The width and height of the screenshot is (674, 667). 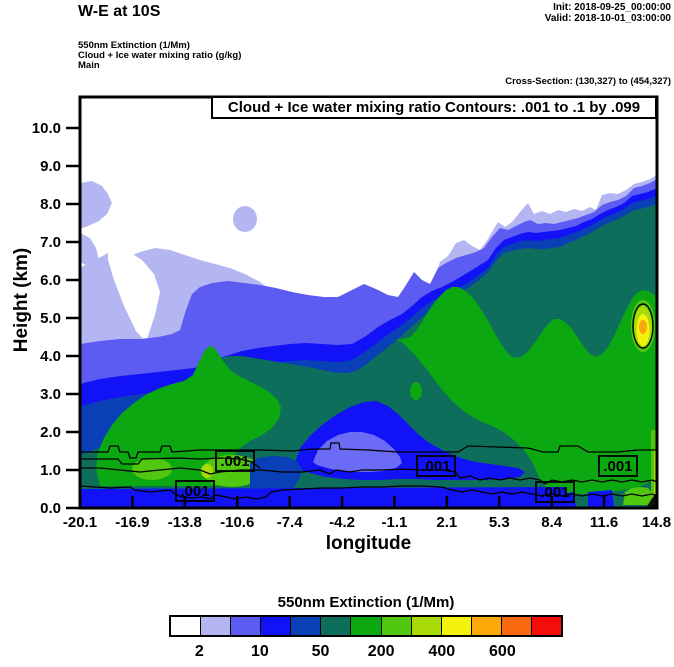 I want to click on y-tick-label: 10.0, so click(x=46, y=128).